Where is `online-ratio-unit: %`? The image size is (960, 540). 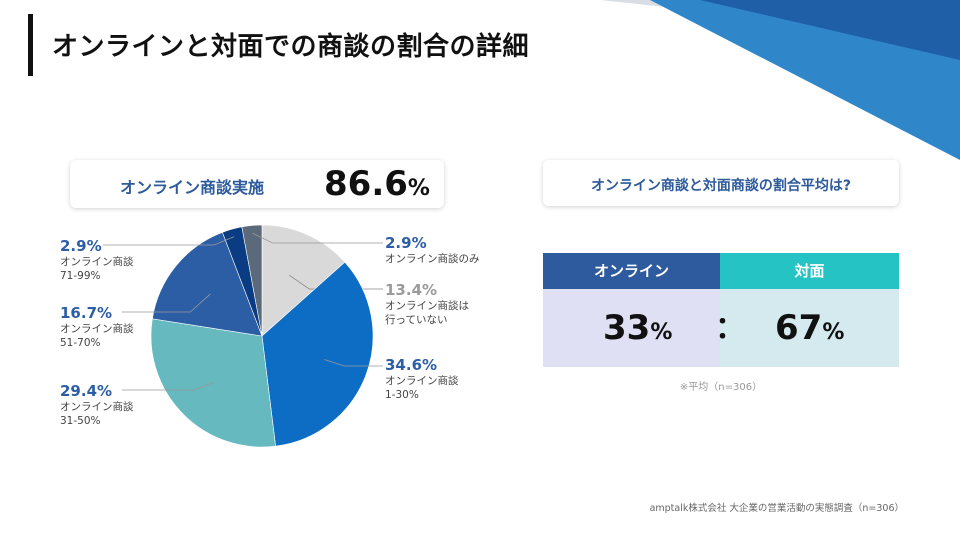
online-ratio-unit: % is located at coordinates (661, 332).